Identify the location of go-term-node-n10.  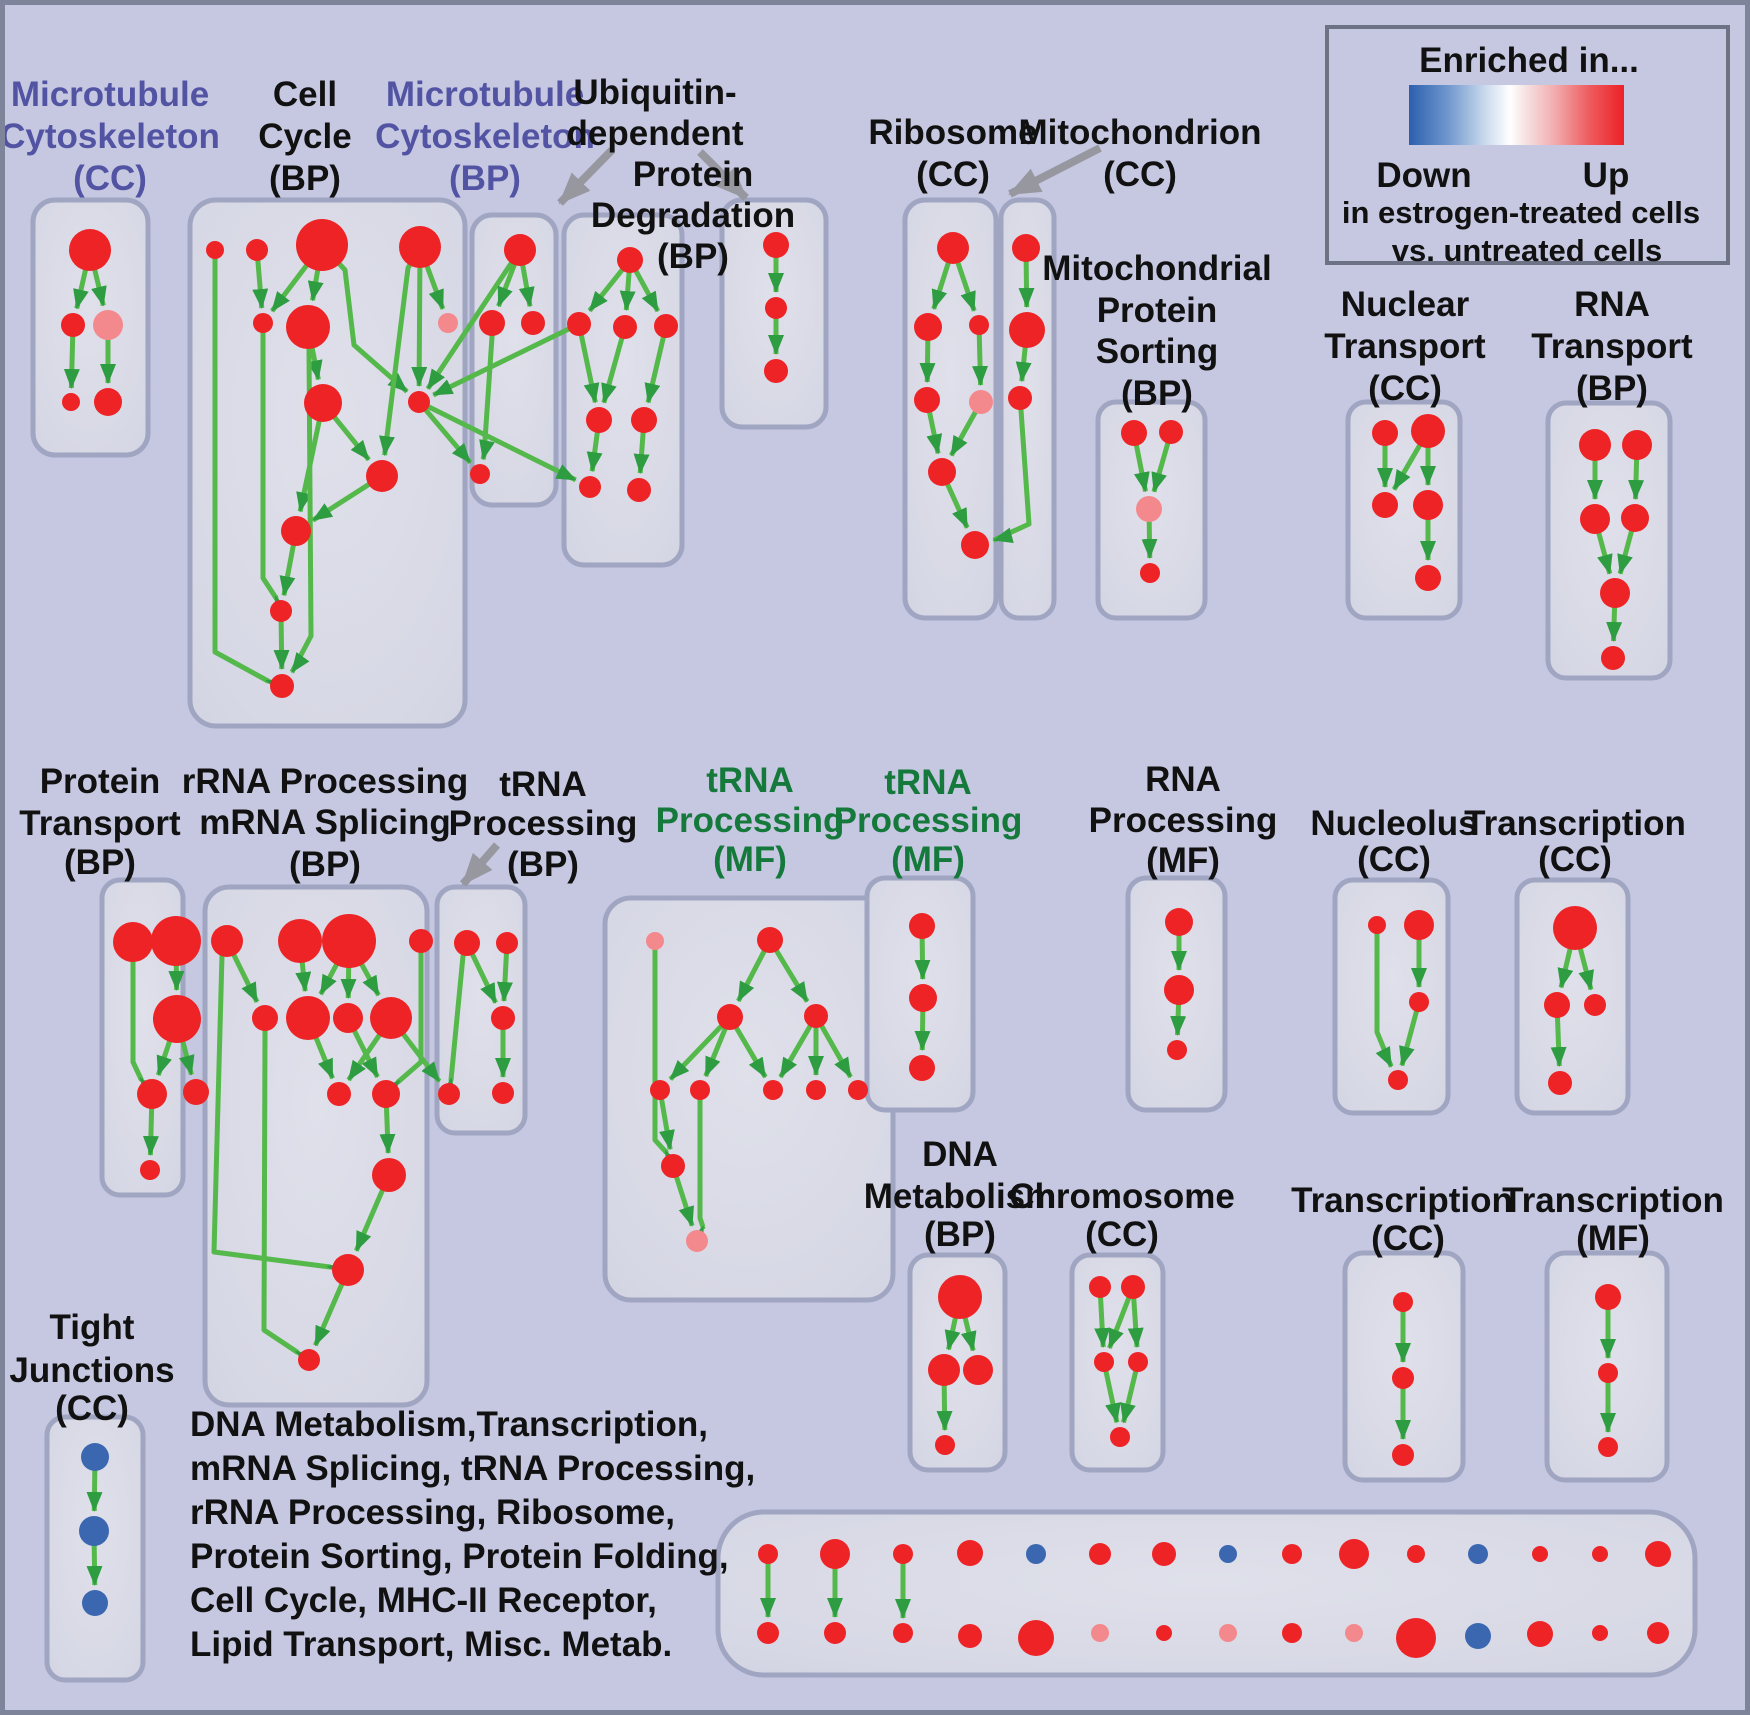
(673, 1166).